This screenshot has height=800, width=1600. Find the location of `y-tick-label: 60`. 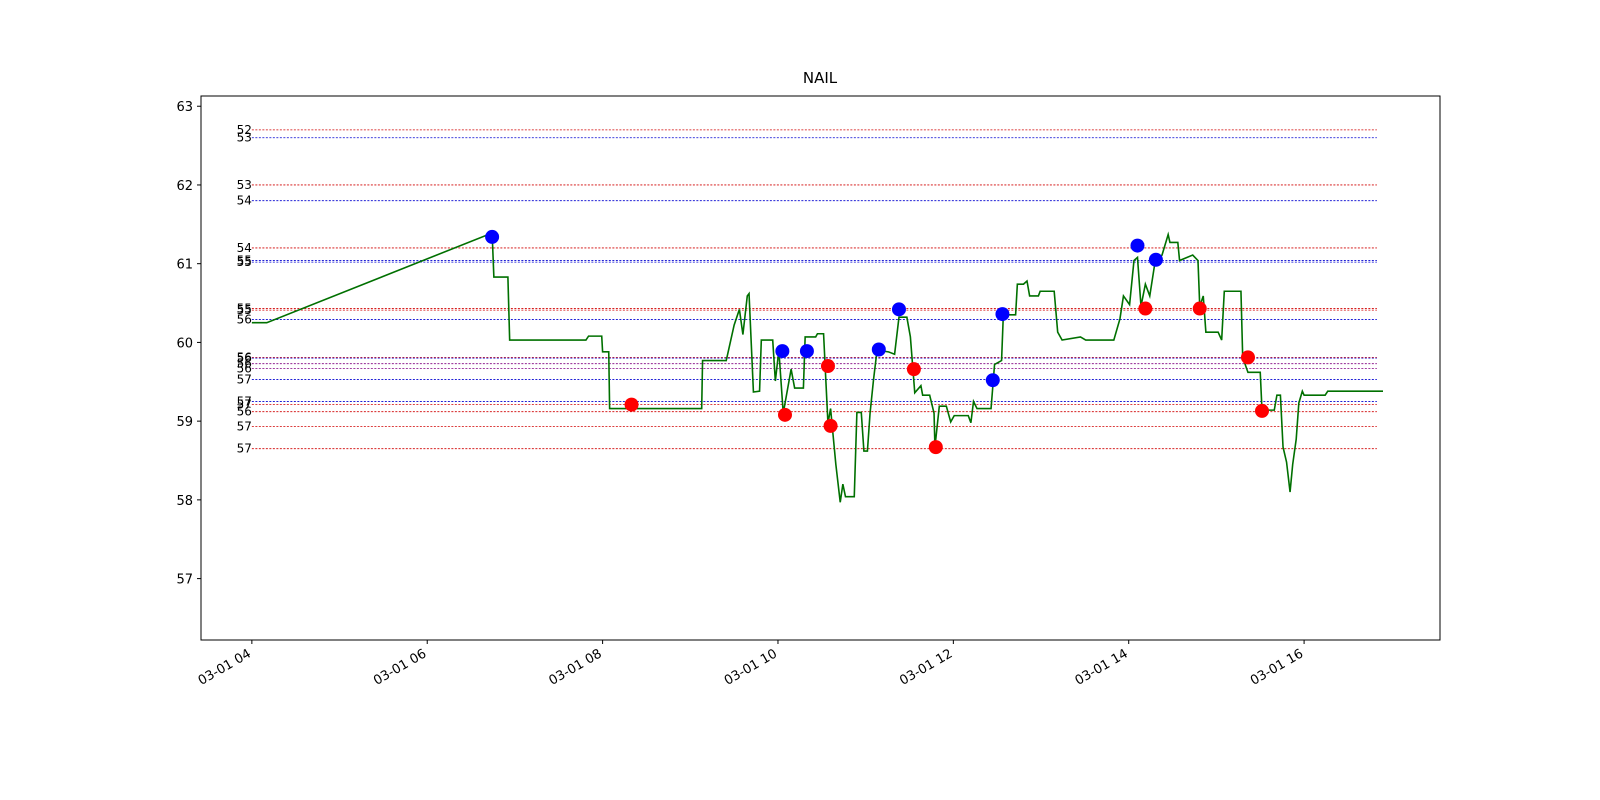

y-tick-label: 60 is located at coordinates (184, 343).